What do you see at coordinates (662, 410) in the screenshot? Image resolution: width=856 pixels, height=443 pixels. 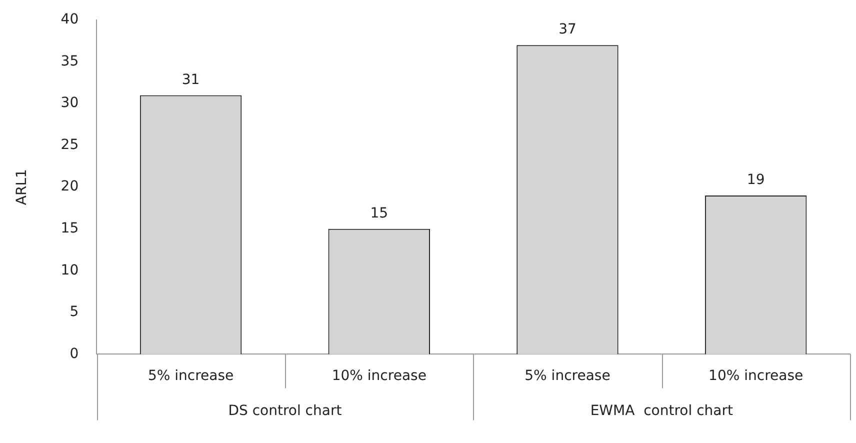 I see `text: EWMA control chart` at bounding box center [662, 410].